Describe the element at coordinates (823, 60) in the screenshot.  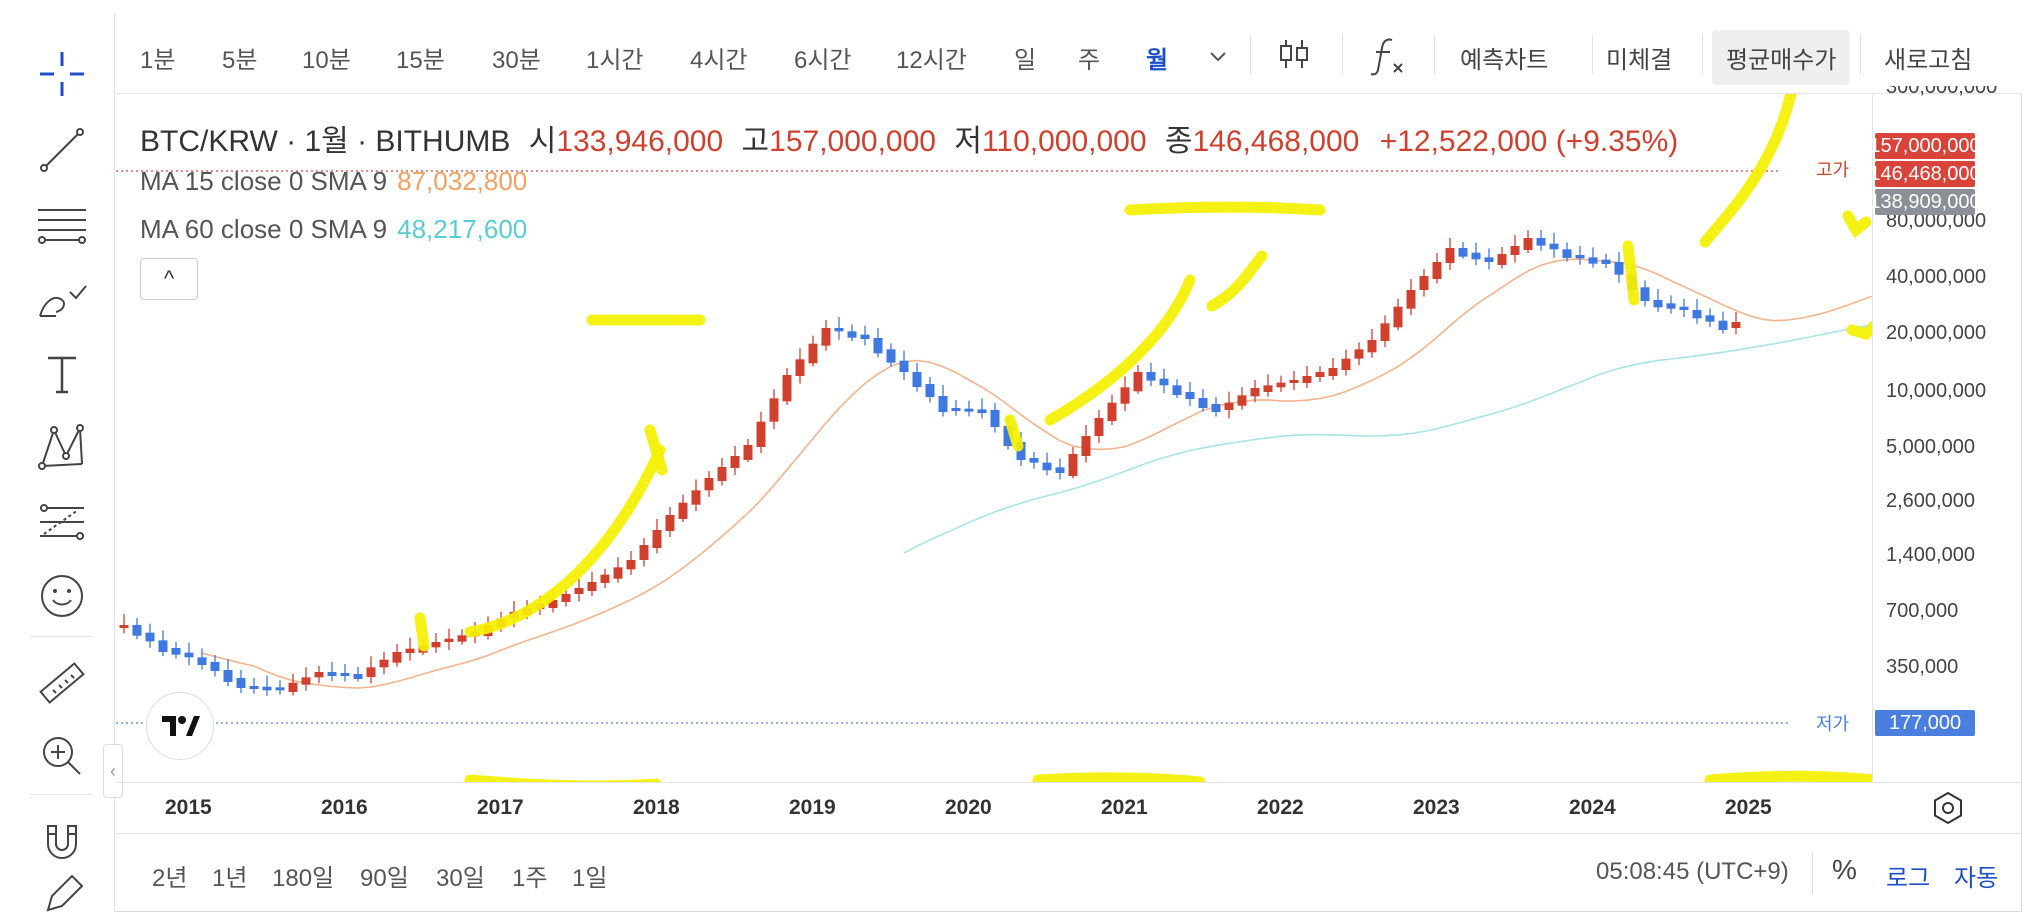
I see `timeframe-6h: 6시간` at that location.